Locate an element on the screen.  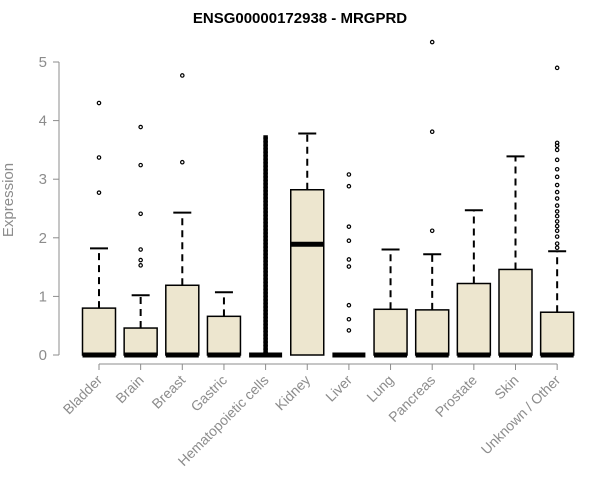
x-tick-label: Breast is located at coordinates (168, 392).